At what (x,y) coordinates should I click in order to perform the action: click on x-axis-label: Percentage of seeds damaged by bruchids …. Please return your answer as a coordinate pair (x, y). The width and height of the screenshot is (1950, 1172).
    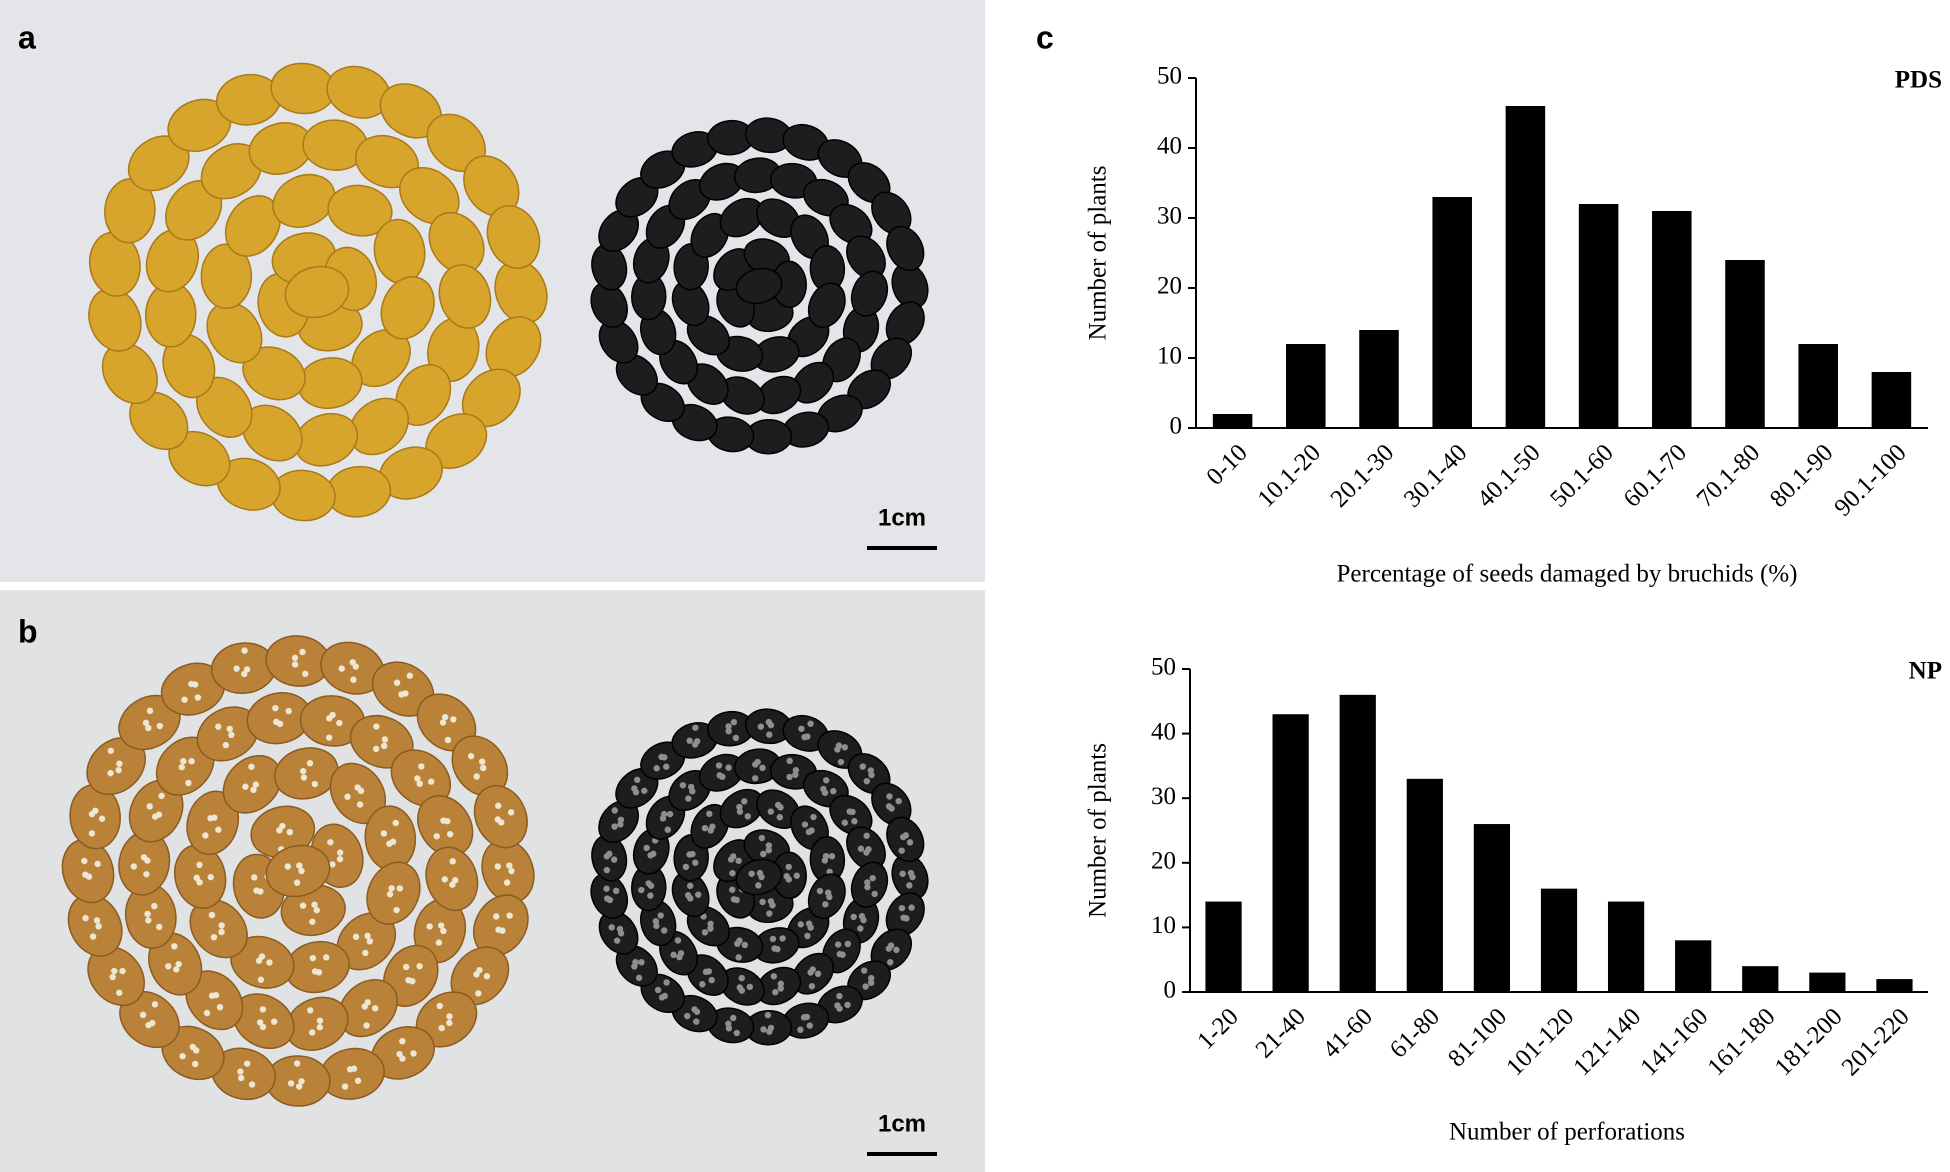
    Looking at the image, I should click on (1567, 574).